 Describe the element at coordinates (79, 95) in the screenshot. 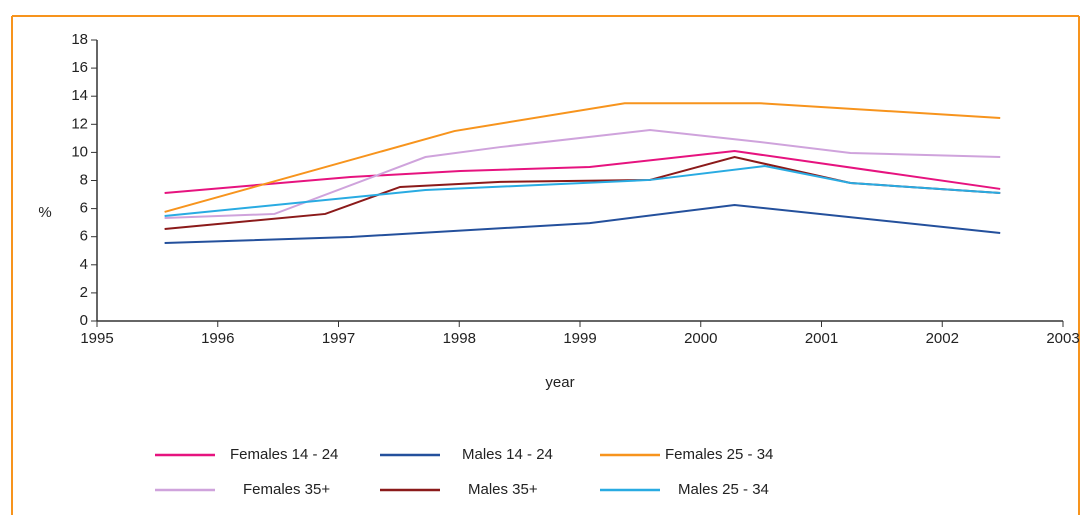

I see `y-tick-label: 14` at that location.